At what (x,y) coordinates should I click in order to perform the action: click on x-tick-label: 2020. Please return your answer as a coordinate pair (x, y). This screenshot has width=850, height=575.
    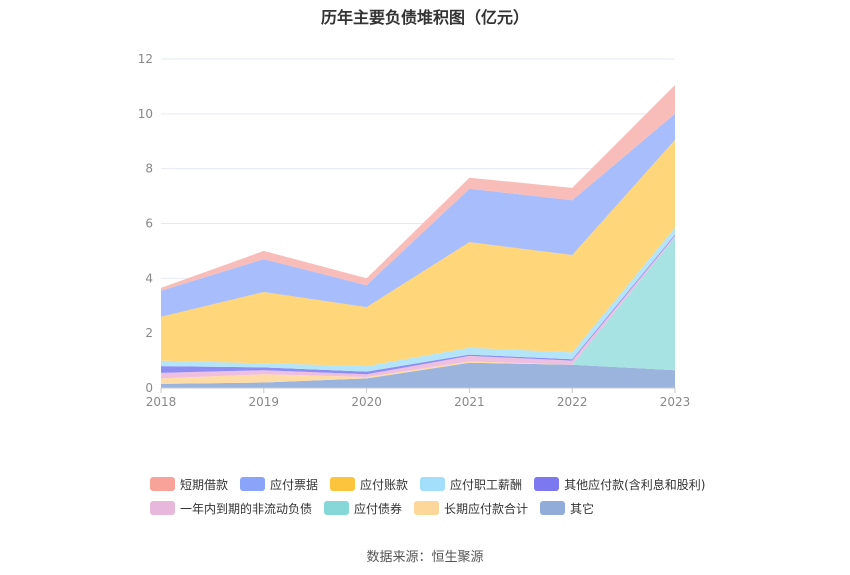
    Looking at the image, I should click on (366, 402).